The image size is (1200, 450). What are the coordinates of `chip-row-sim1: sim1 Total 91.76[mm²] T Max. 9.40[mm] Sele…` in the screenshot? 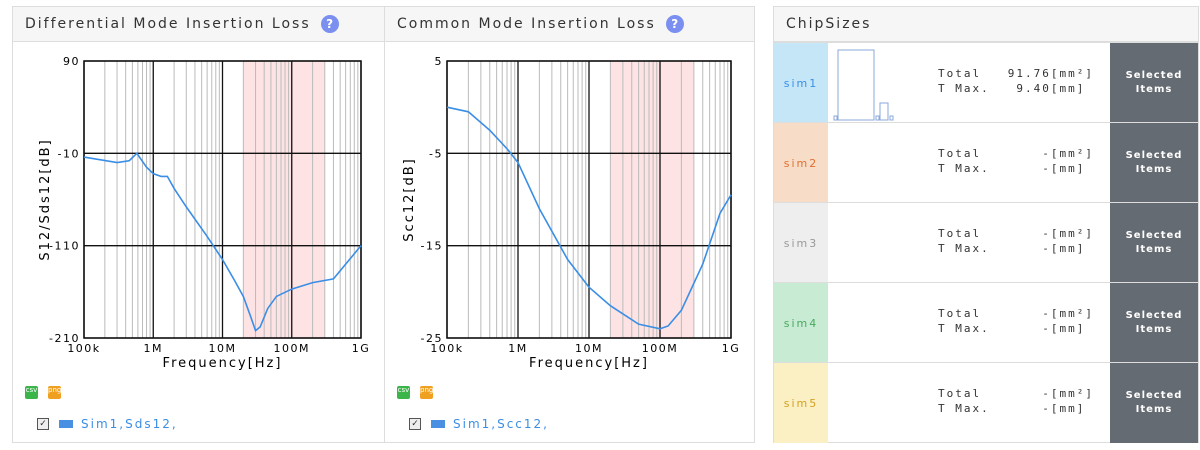 It's located at (986, 82).